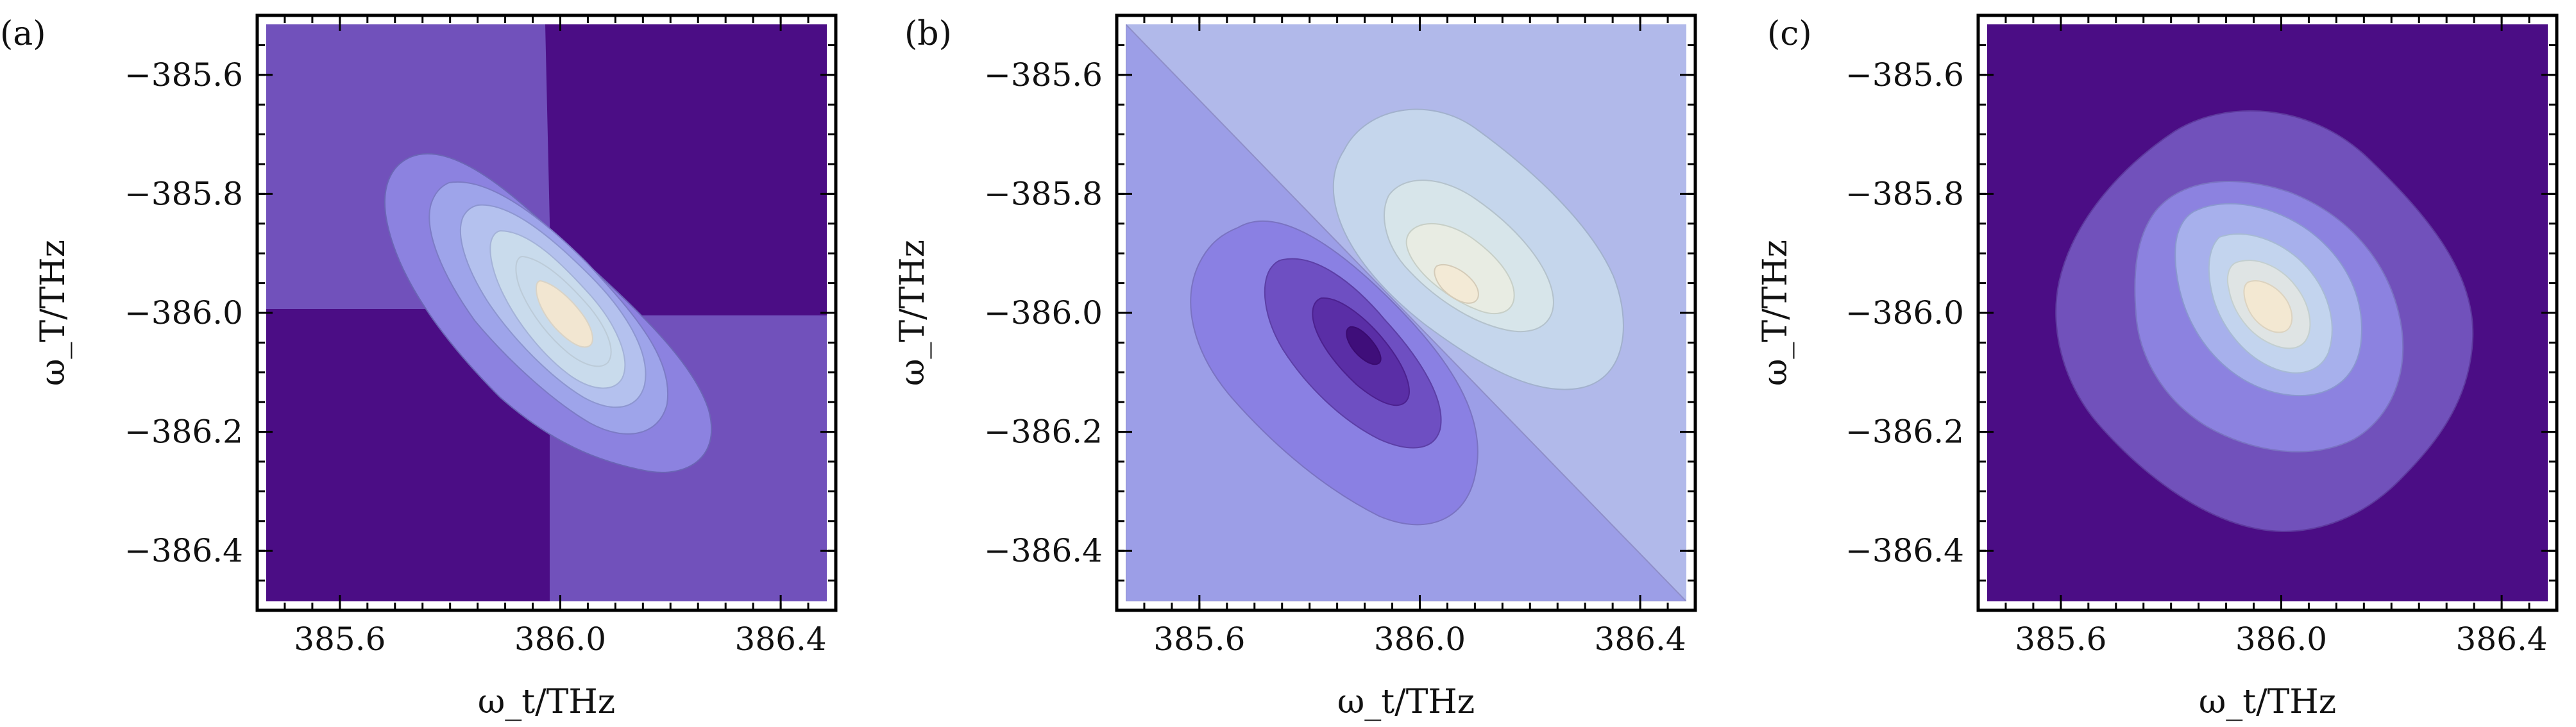 The image size is (2576, 727). What do you see at coordinates (686, 169) in the screenshot?
I see `panel-a-dark-top-right` at bounding box center [686, 169].